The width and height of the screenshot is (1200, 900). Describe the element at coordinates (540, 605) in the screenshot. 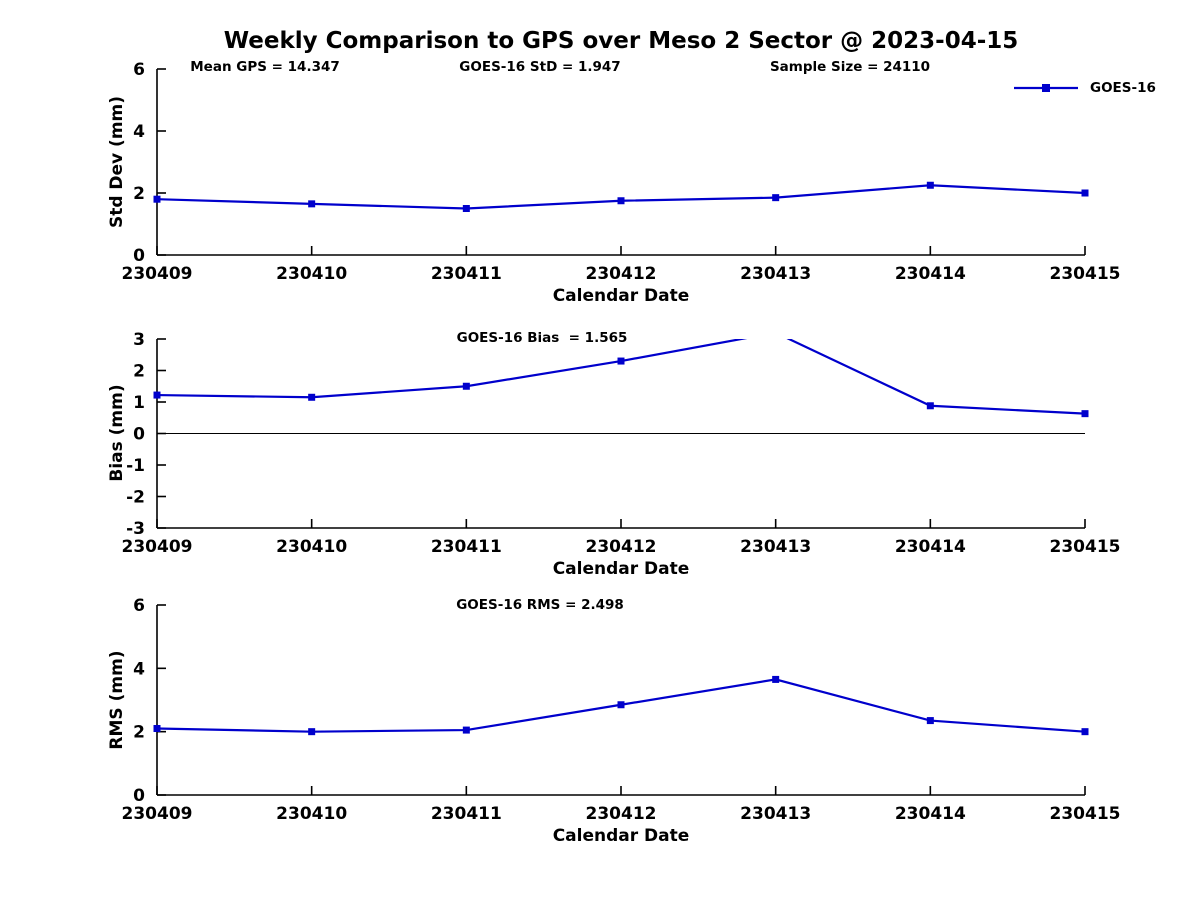

I see `subplot-rms-title: GOES-16 RMS = 2.498` at that location.